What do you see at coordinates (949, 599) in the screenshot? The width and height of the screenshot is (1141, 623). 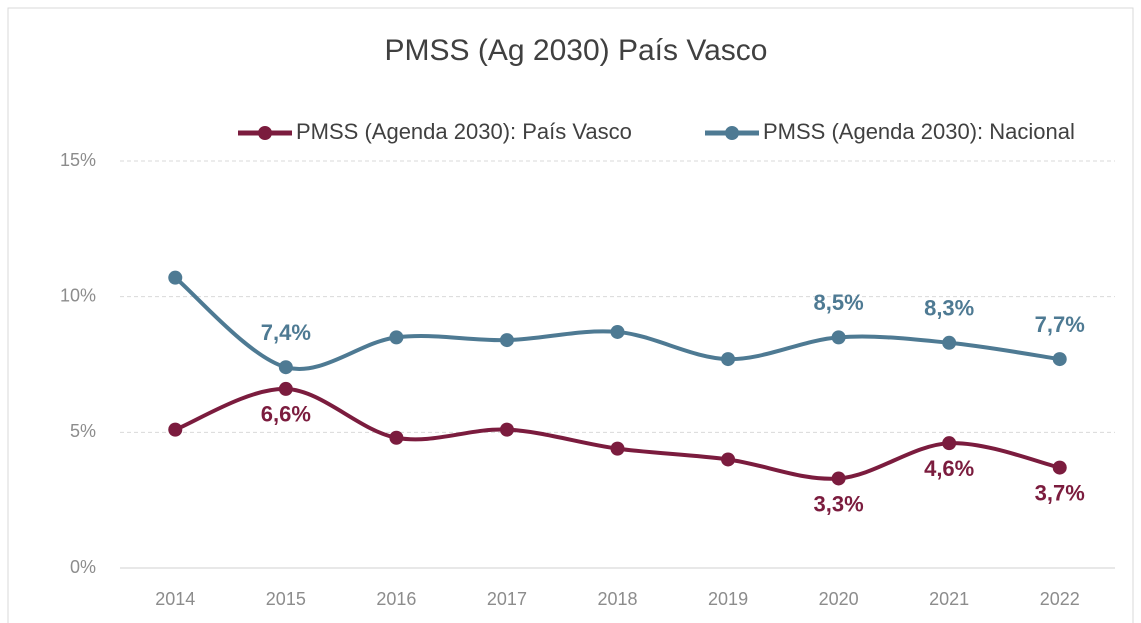 I see `x-tick-label: 2021` at bounding box center [949, 599].